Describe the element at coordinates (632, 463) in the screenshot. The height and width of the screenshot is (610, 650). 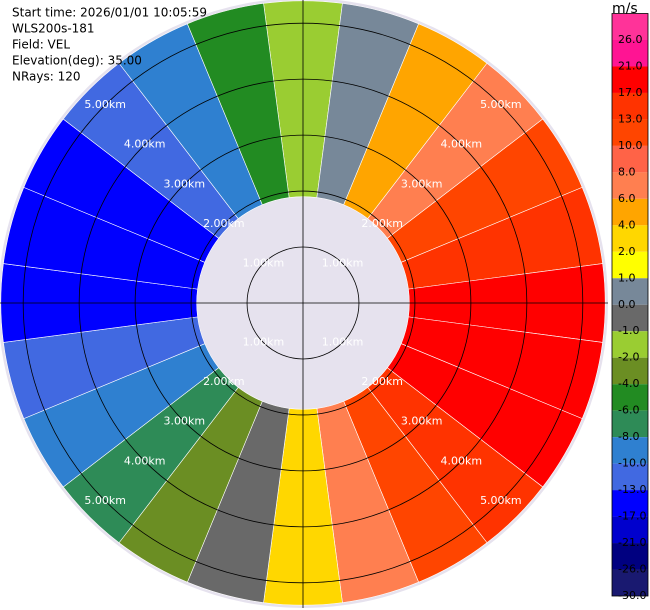
I see `colorbar-tick-label: -10.0` at that location.